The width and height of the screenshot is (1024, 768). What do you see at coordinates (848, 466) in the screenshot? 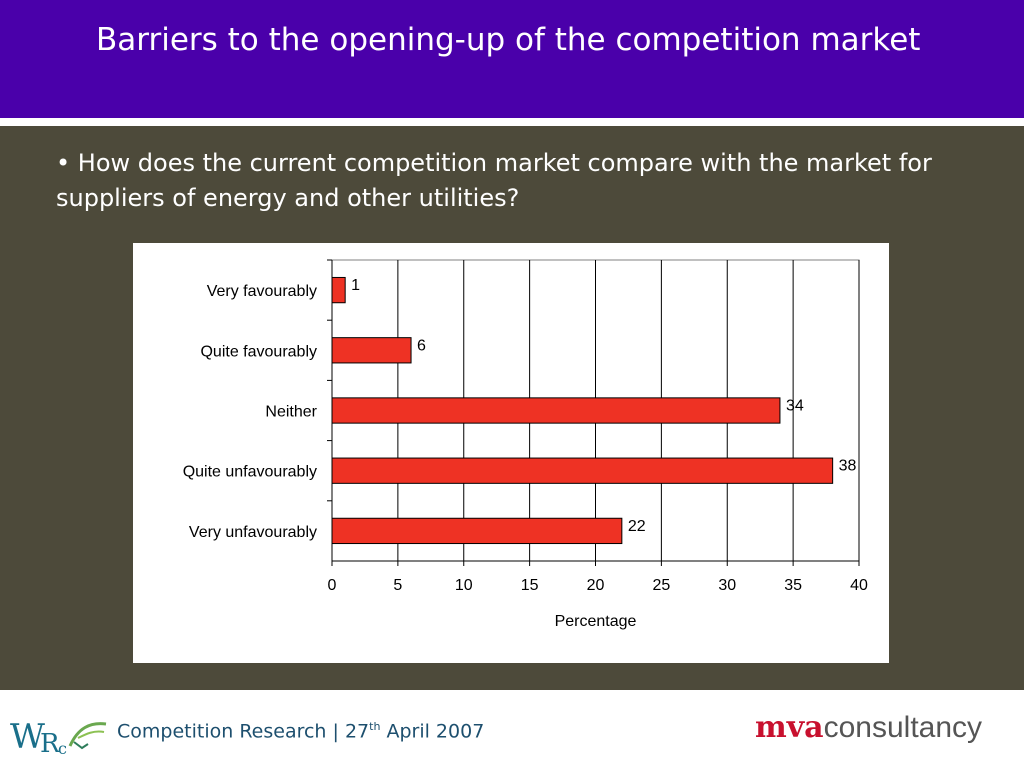
I see `data-label: 38` at bounding box center [848, 466].